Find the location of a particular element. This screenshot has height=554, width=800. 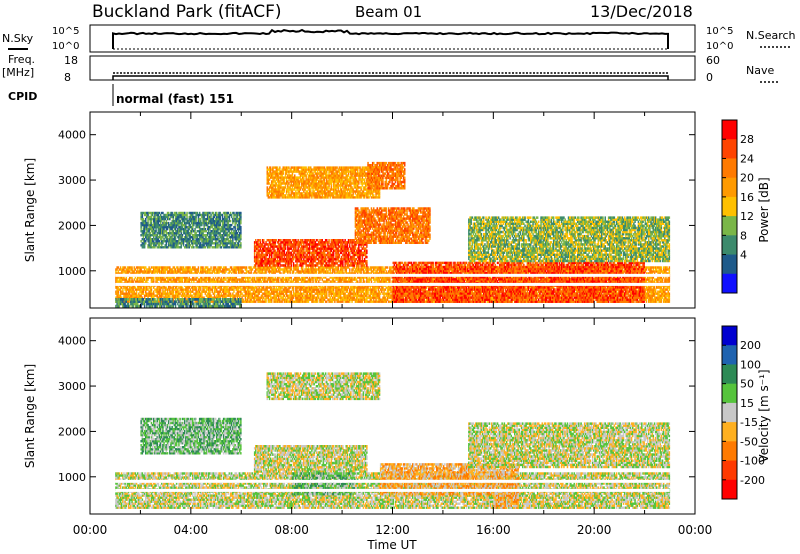

nave-label: Nave is located at coordinates (760, 70).